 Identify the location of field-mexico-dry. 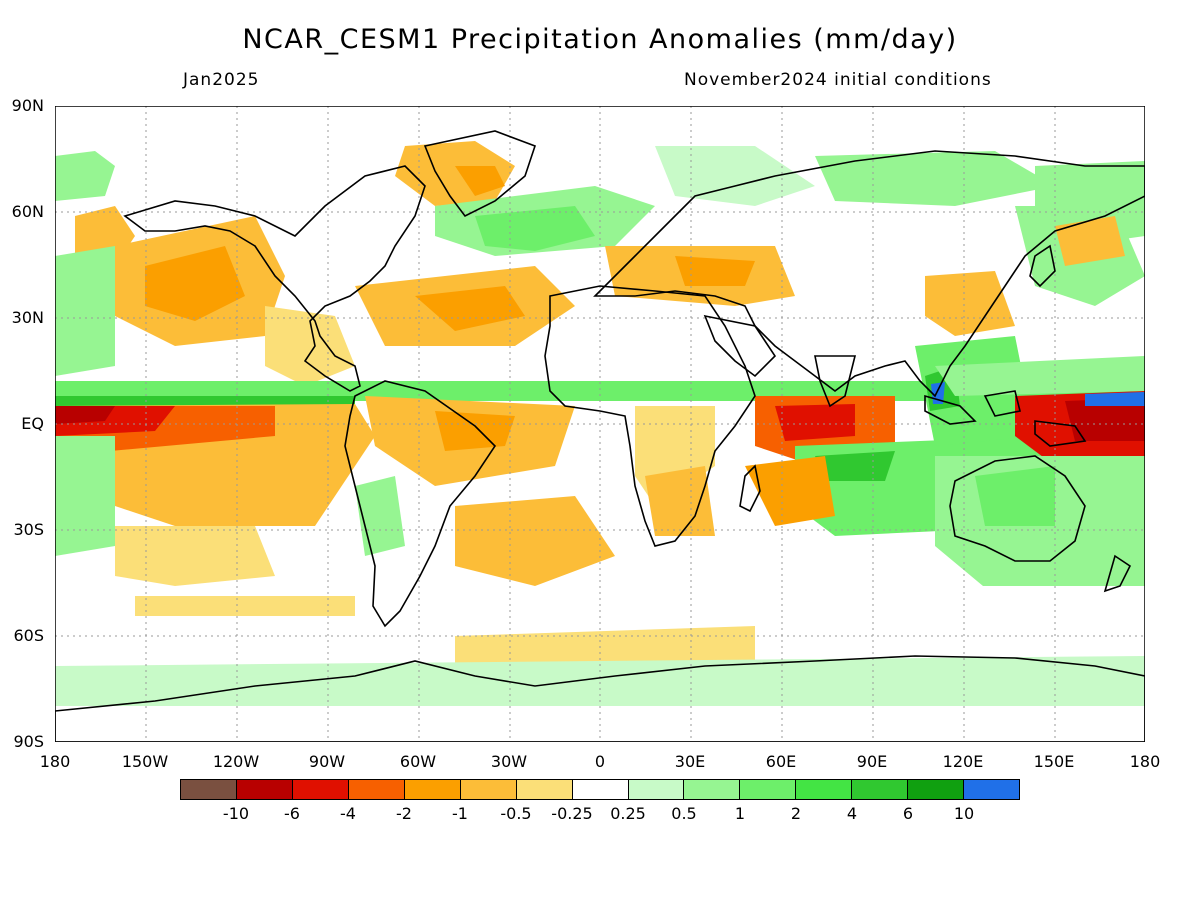
(310, 346).